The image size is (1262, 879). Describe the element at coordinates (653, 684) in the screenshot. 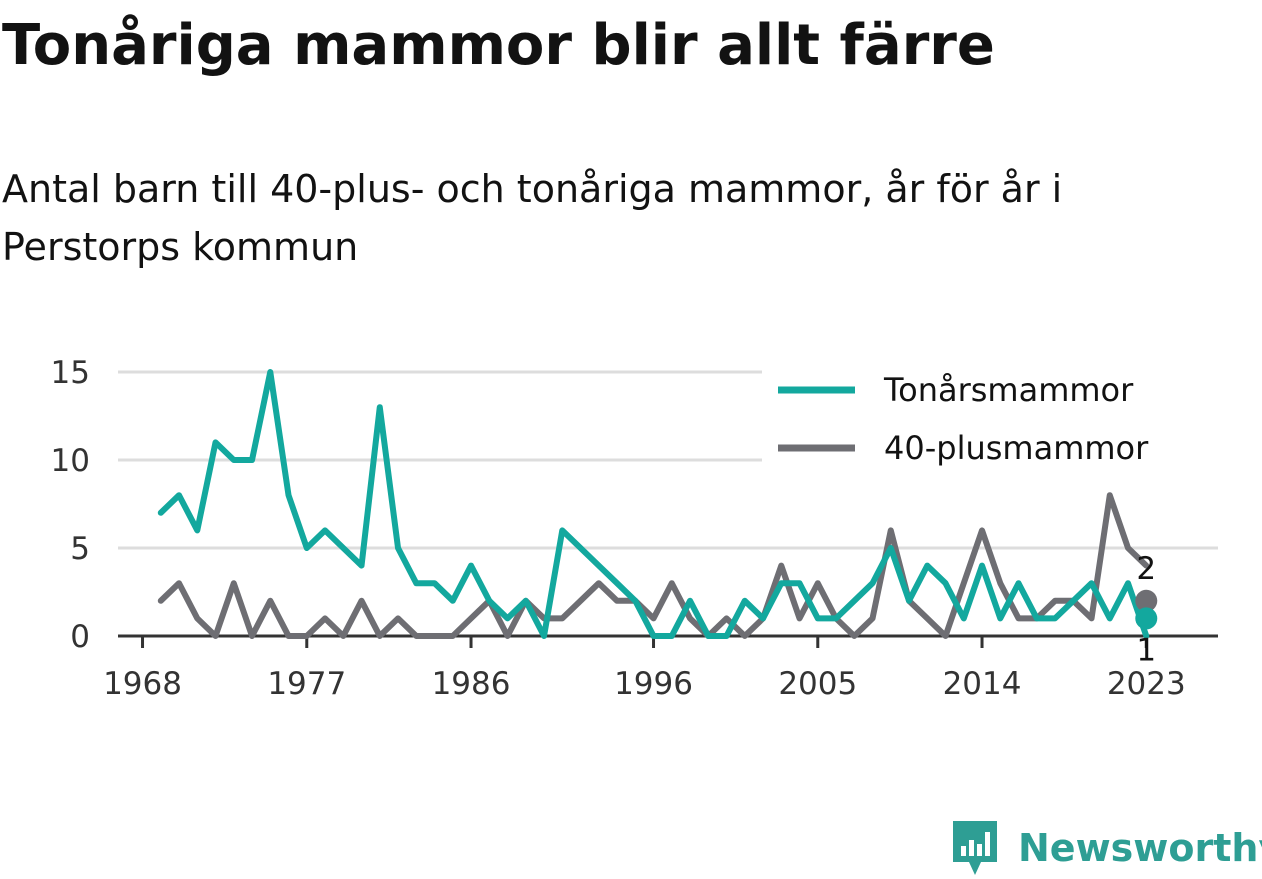

I see `x-tick-label: 1996` at that location.